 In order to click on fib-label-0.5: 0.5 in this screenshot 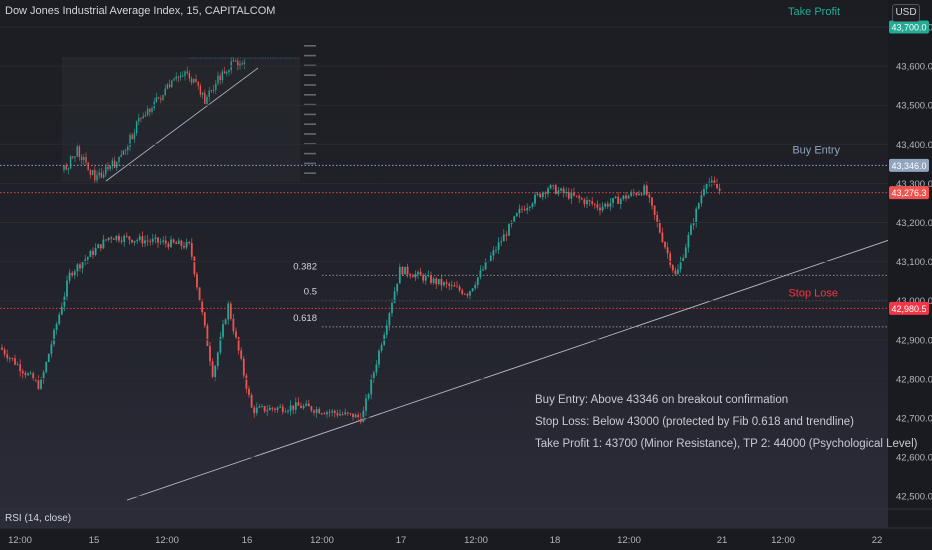, I will do `click(310, 292)`.